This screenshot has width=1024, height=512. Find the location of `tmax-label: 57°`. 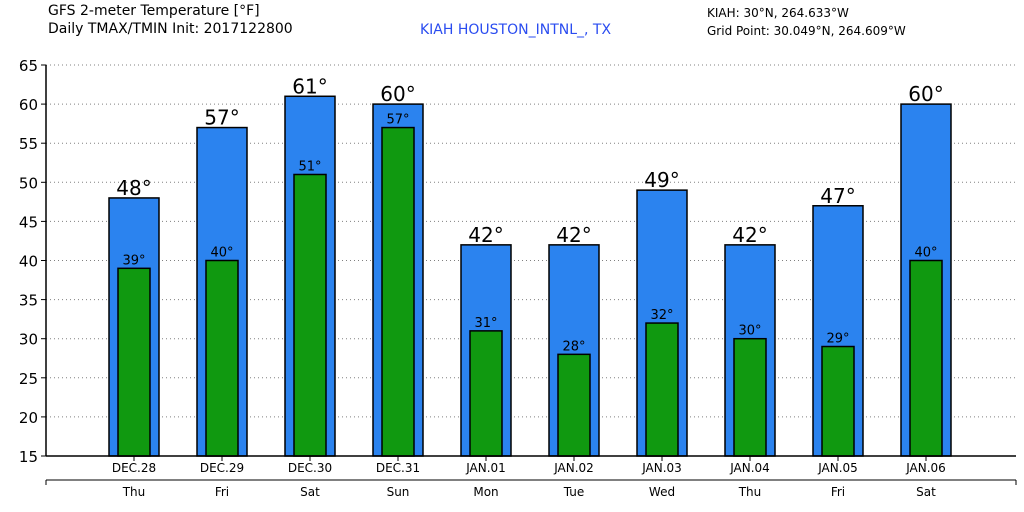

tmax-label: 57° is located at coordinates (221, 118).